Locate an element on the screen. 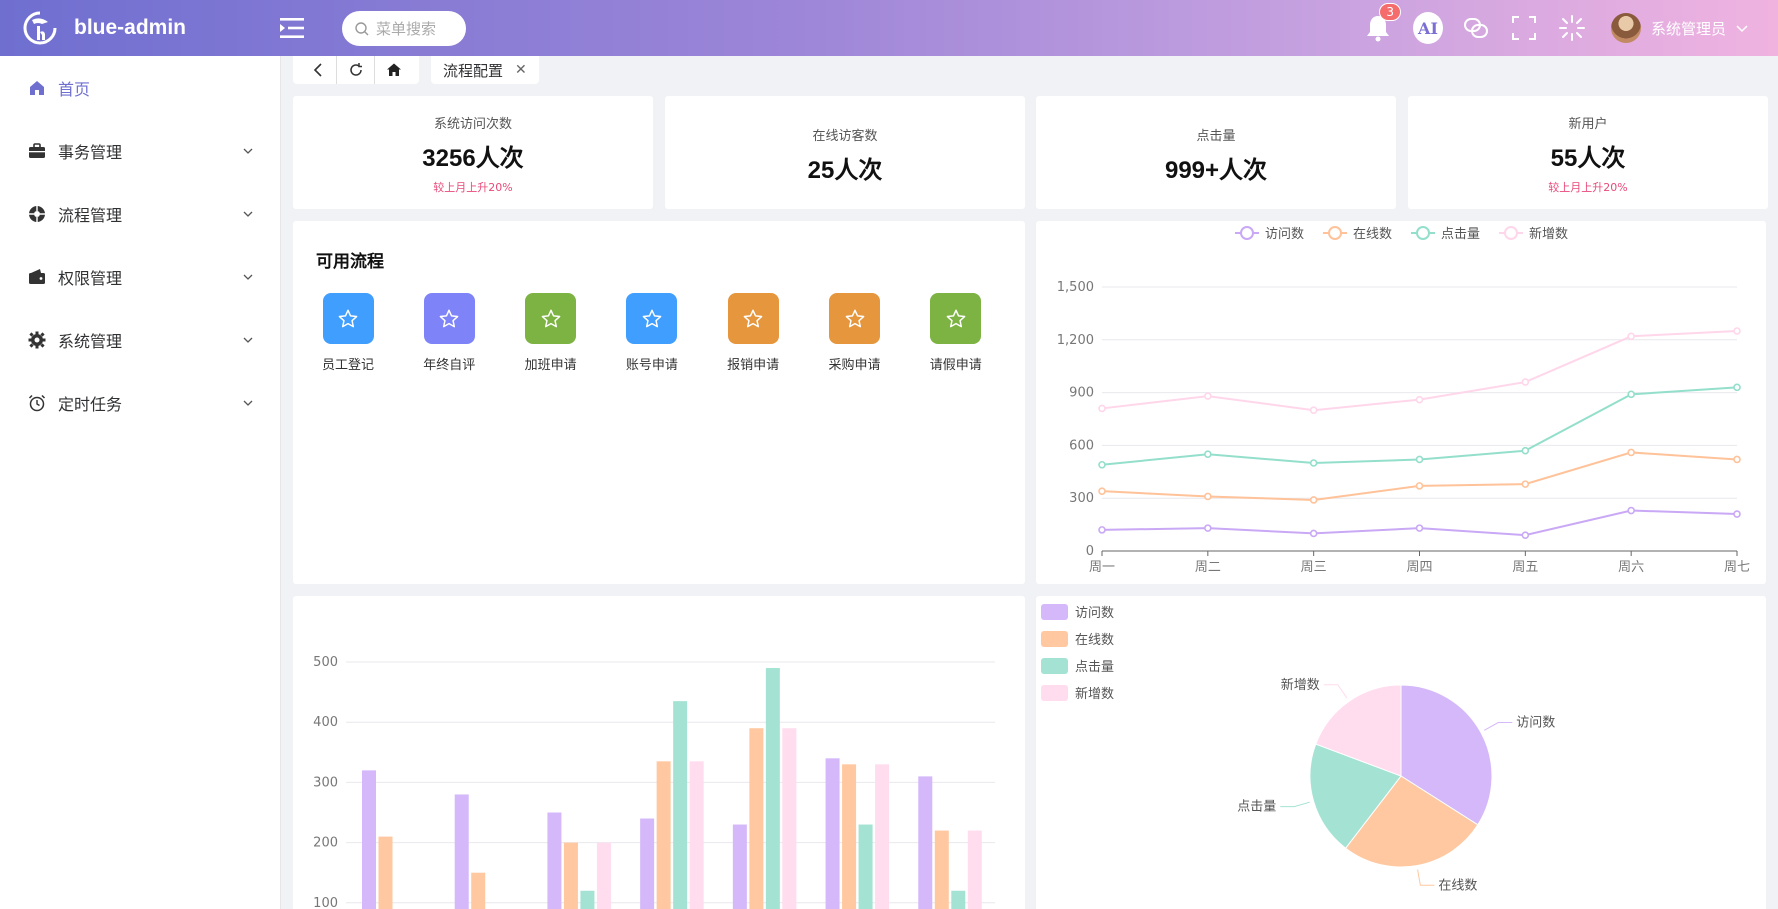  process-item: 请假申请 is located at coordinates (956, 333).